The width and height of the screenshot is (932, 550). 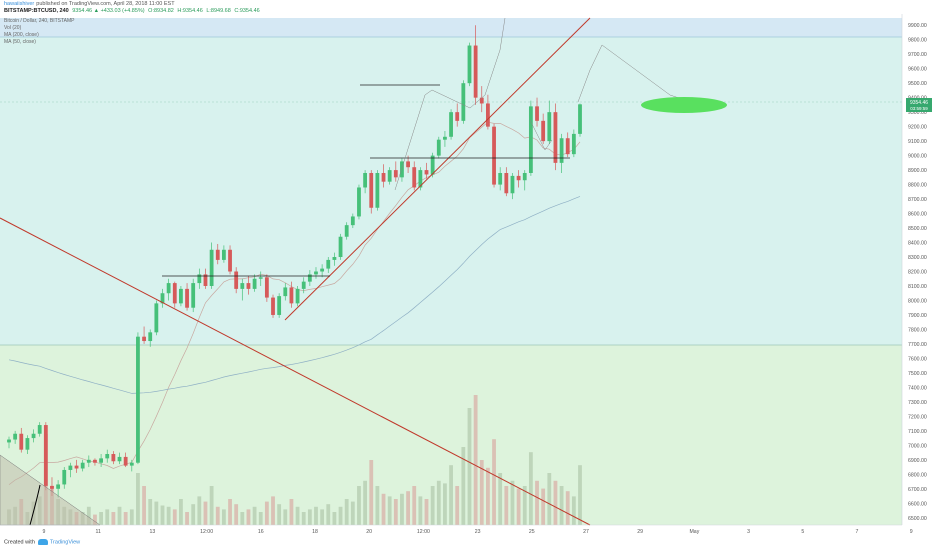 I want to click on tradingview-logo-icon, so click(x=42, y=542).